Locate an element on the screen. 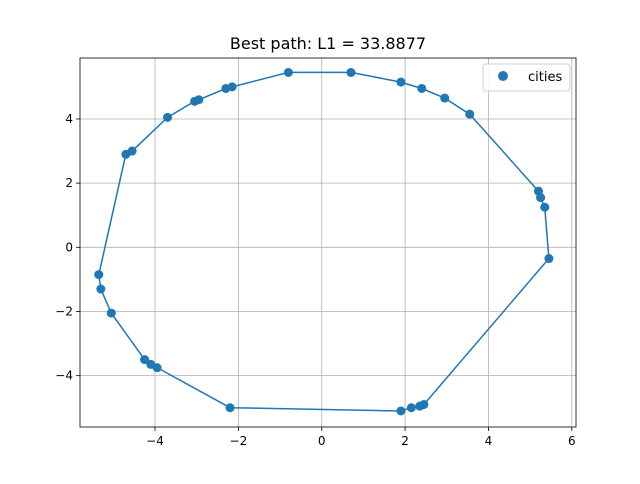  legend: cities is located at coordinates (526, 77).